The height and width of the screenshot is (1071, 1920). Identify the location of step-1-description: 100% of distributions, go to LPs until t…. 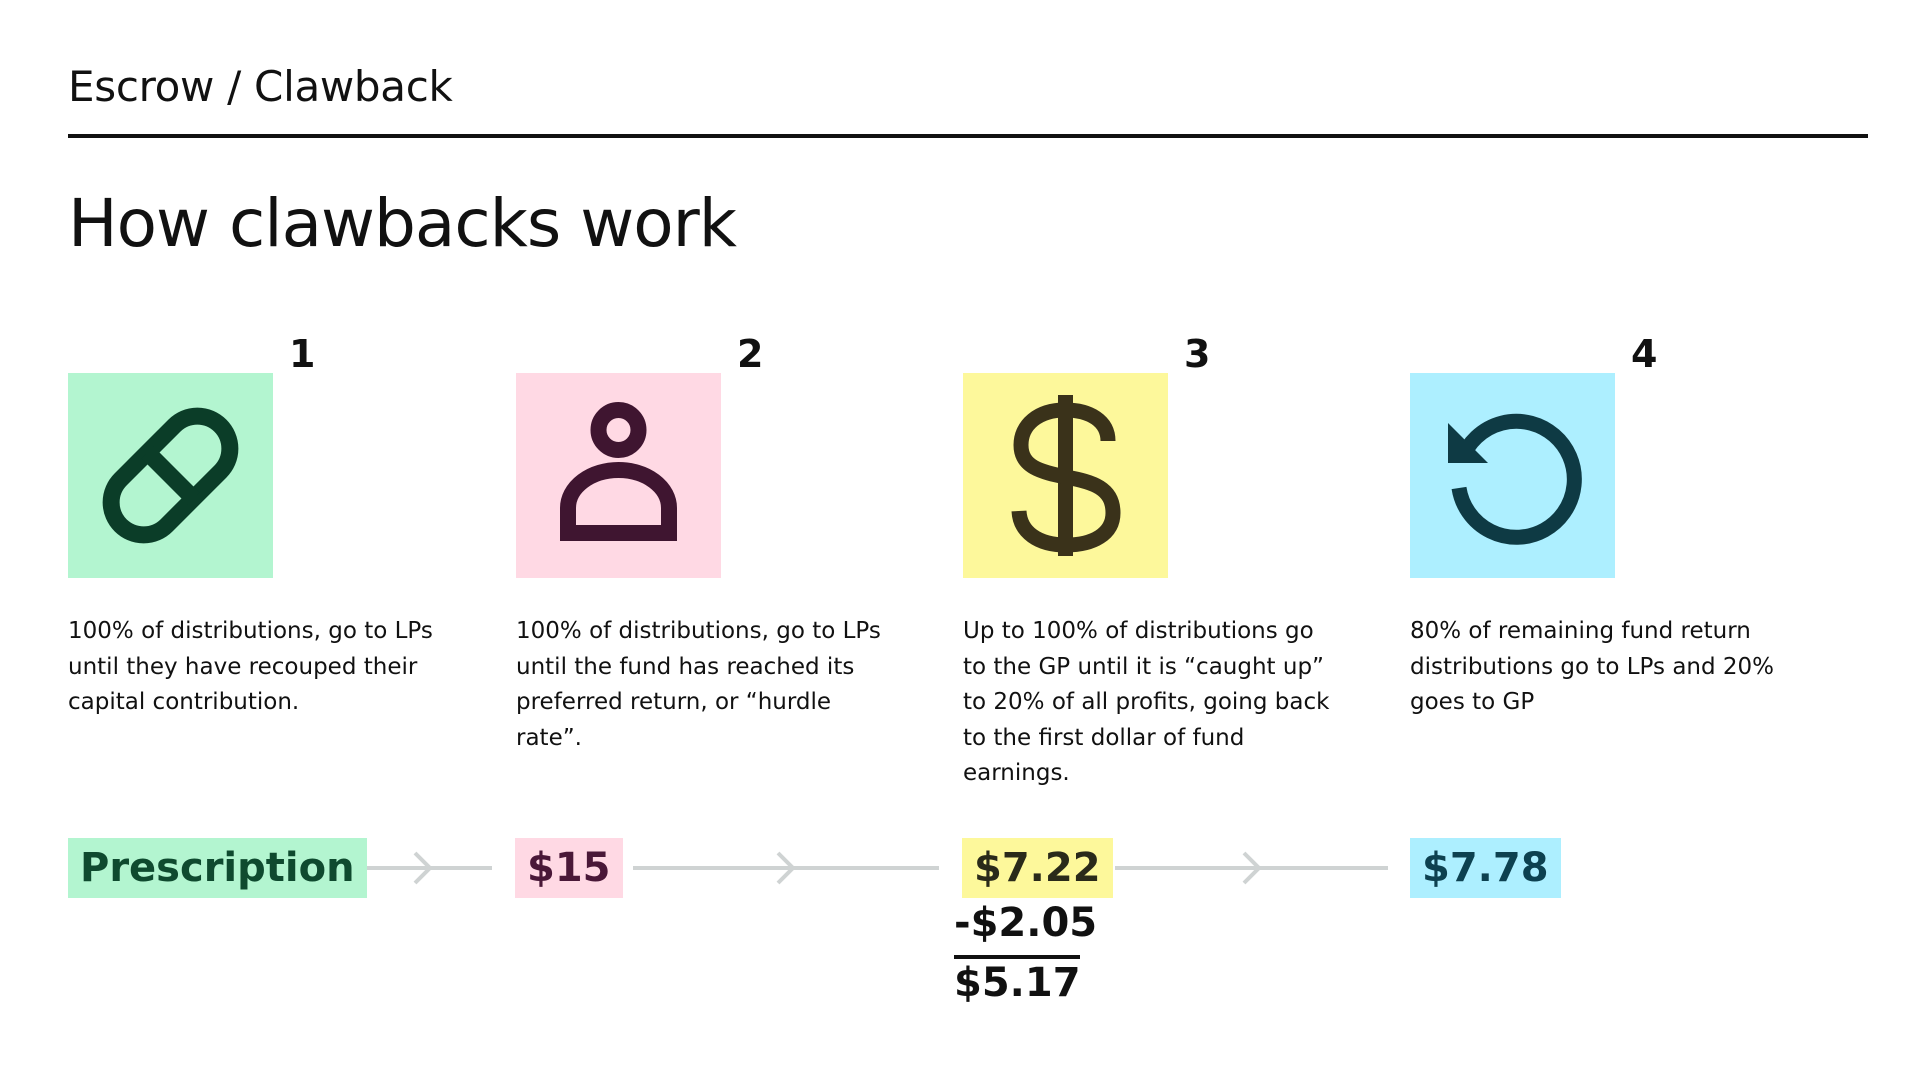
(250, 666).